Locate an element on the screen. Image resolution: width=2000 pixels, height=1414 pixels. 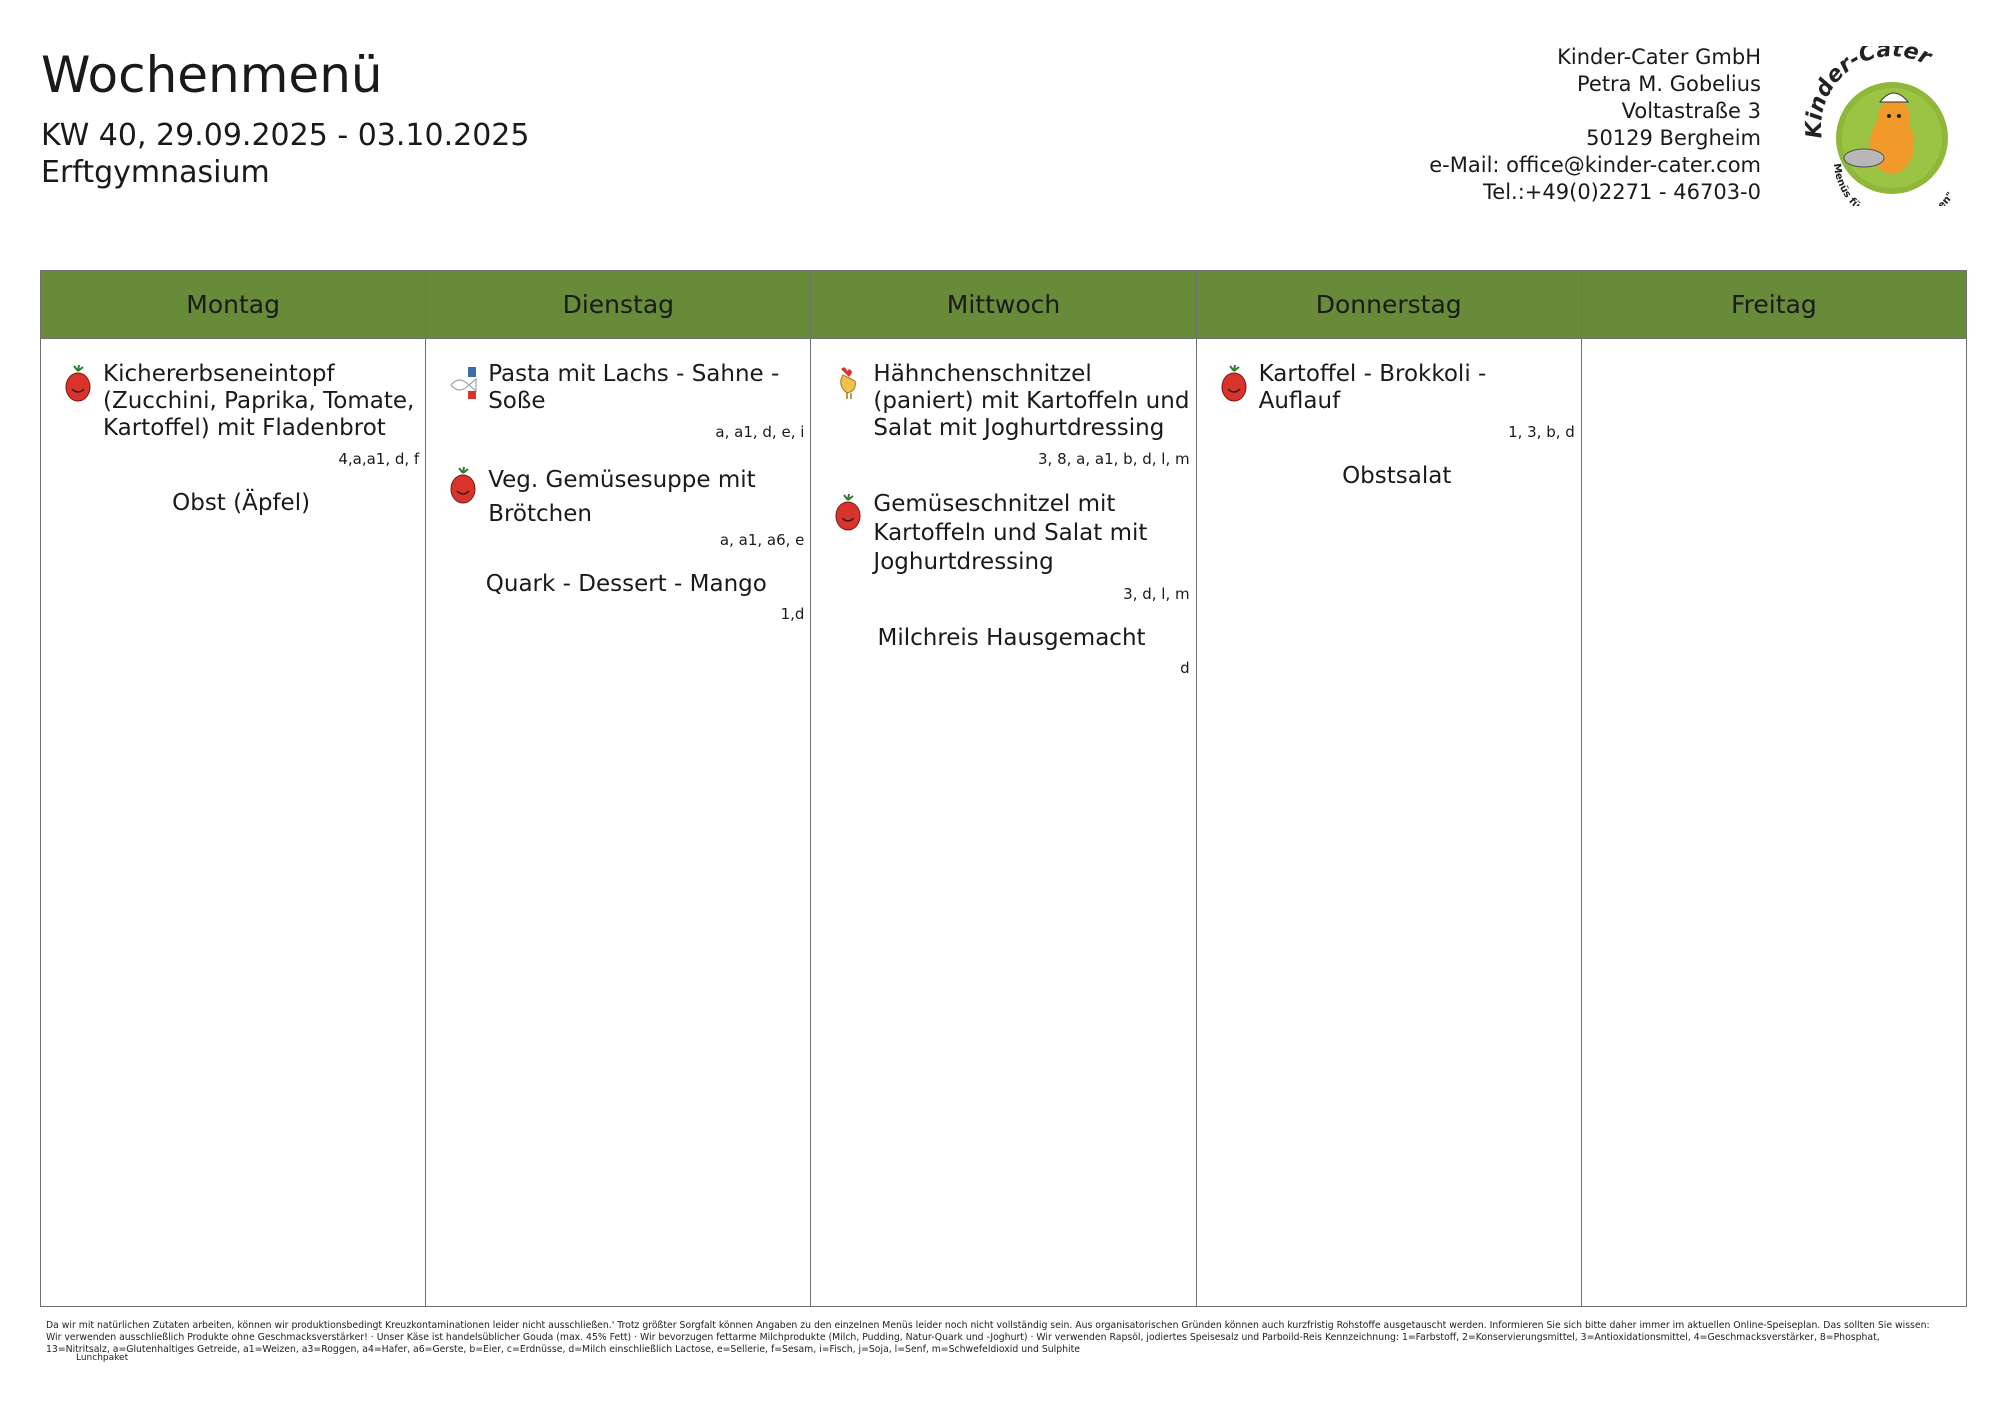
dessert-name: Quark - Dessert - Mango is located at coordinates (626, 584).